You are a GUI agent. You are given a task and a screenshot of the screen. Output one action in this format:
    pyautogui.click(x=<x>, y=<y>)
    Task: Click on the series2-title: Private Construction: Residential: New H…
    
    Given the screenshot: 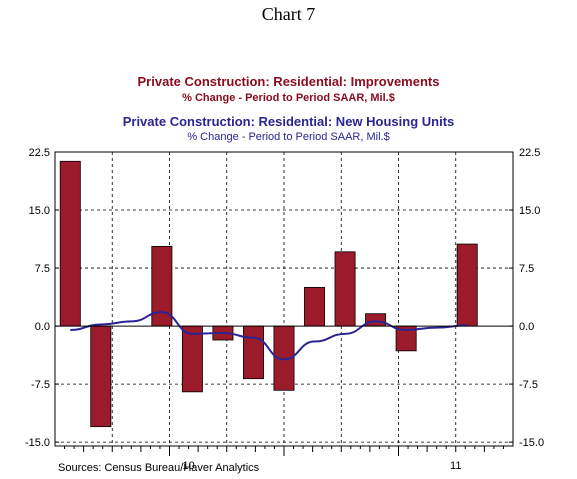 What is the action you would take?
    pyautogui.click(x=288, y=121)
    